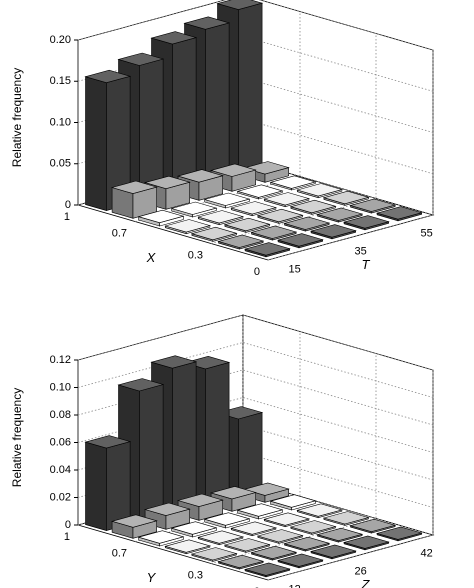 The height and width of the screenshot is (588, 474). I want to click on x-tick-label: 35, so click(361, 251).